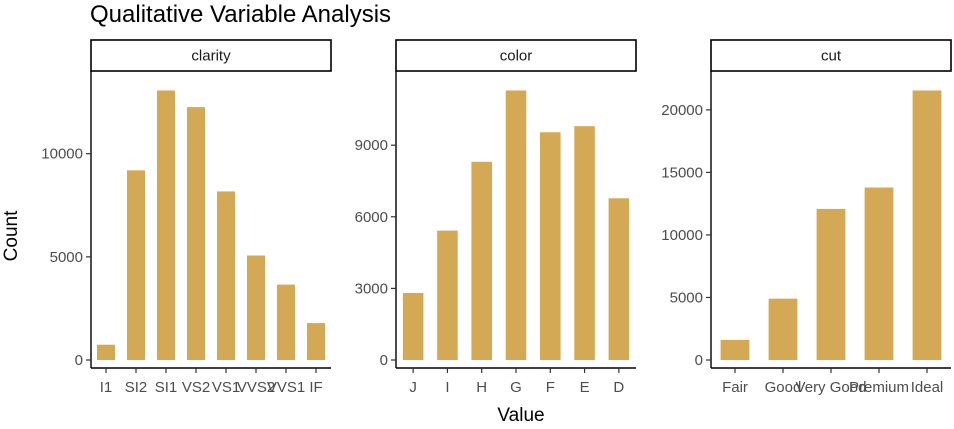  What do you see at coordinates (371, 288) in the screenshot?
I see `y-tick-label: 3000` at bounding box center [371, 288].